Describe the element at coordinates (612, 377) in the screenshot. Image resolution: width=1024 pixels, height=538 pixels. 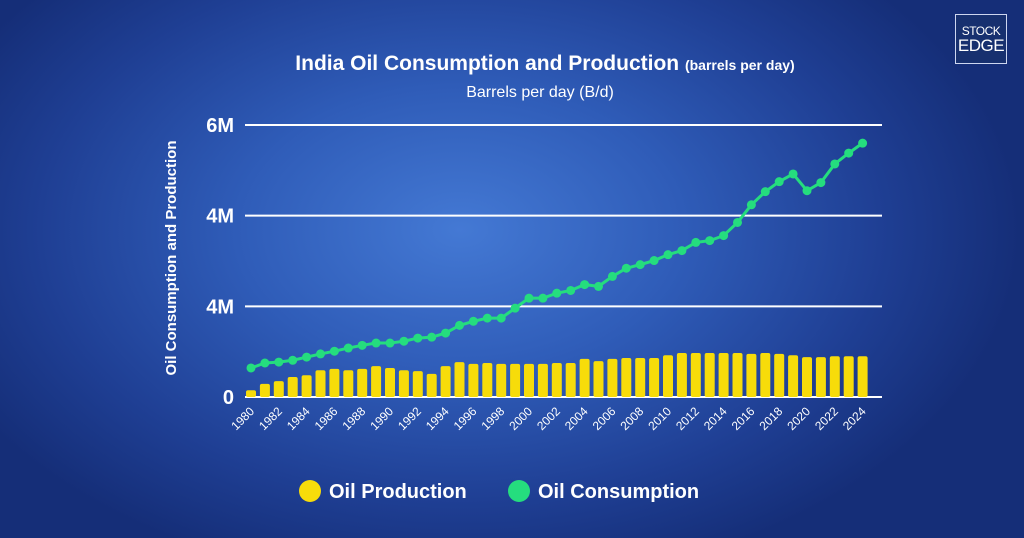
I see `bar-oil-production-2006` at that location.